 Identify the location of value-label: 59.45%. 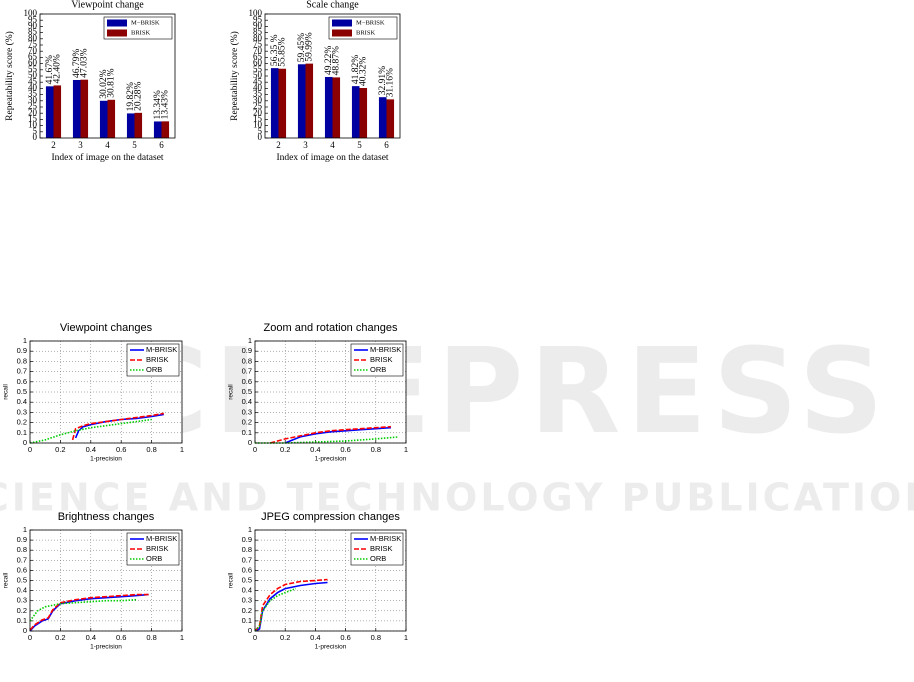
(302, 47).